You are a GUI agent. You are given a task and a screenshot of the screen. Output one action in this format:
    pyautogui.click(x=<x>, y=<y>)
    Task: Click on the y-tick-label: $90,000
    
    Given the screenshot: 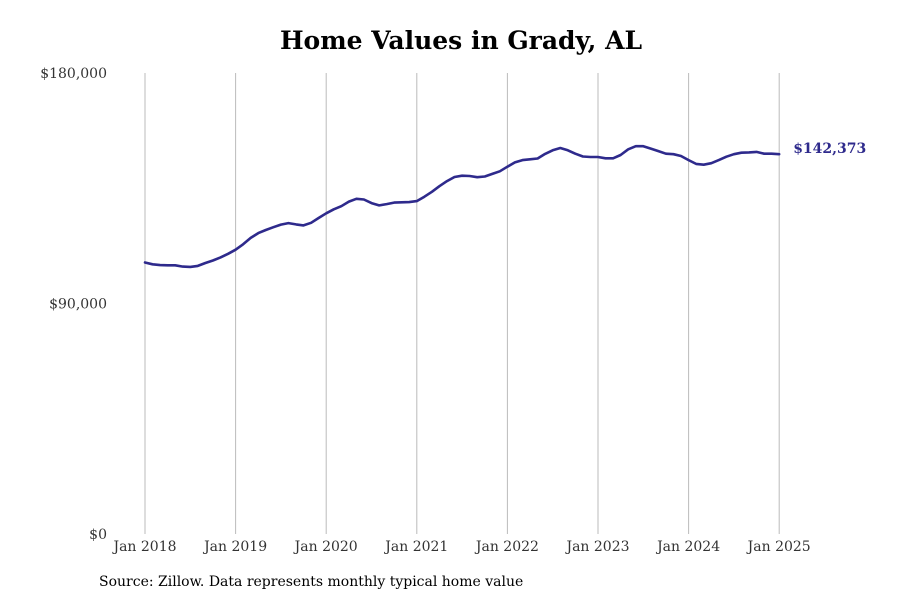 What is the action you would take?
    pyautogui.click(x=78, y=305)
    